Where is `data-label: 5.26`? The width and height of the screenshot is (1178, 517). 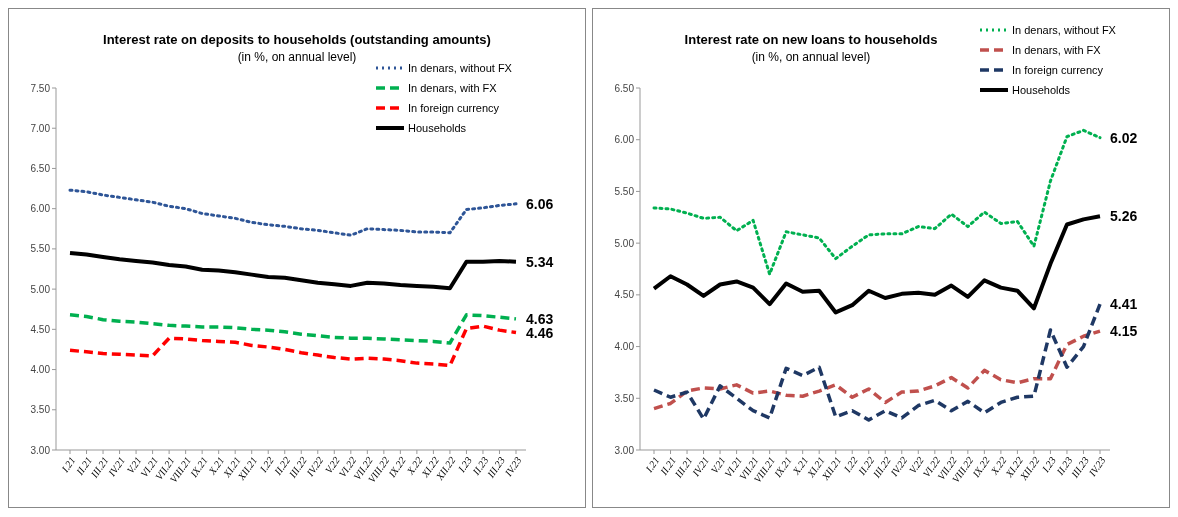
data-label: 5.26 is located at coordinates (1124, 216).